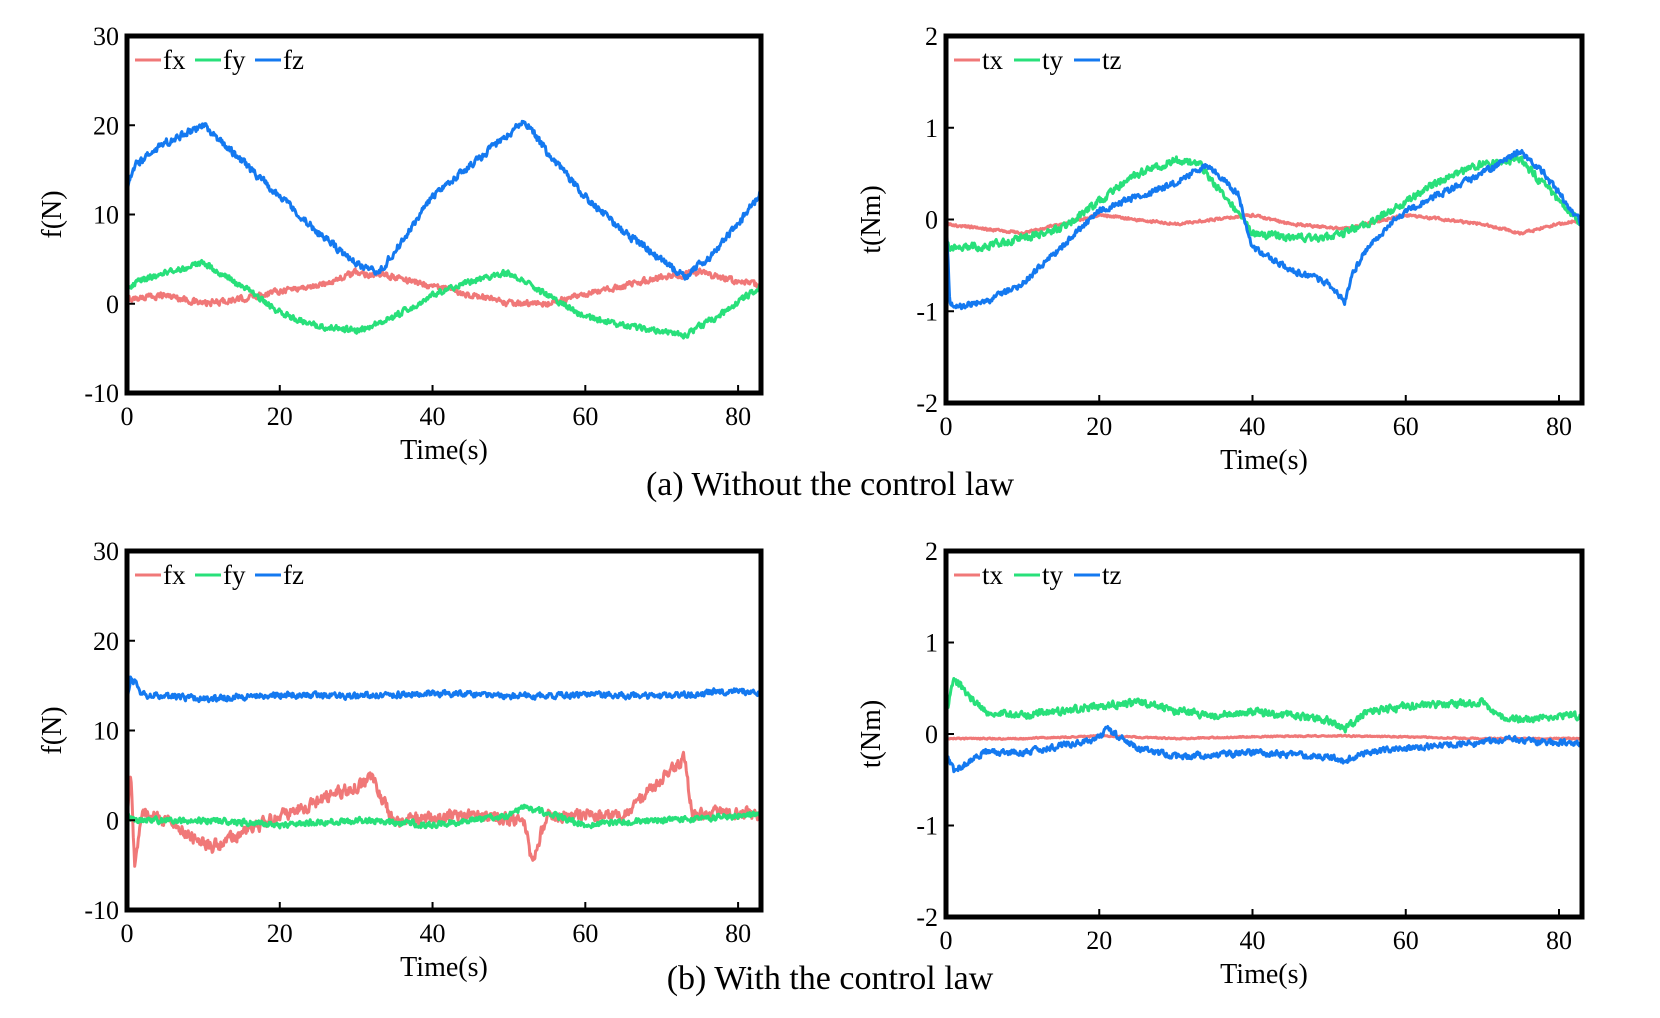  I want to click on caption-a: (a) Without the control law, so click(830, 484).